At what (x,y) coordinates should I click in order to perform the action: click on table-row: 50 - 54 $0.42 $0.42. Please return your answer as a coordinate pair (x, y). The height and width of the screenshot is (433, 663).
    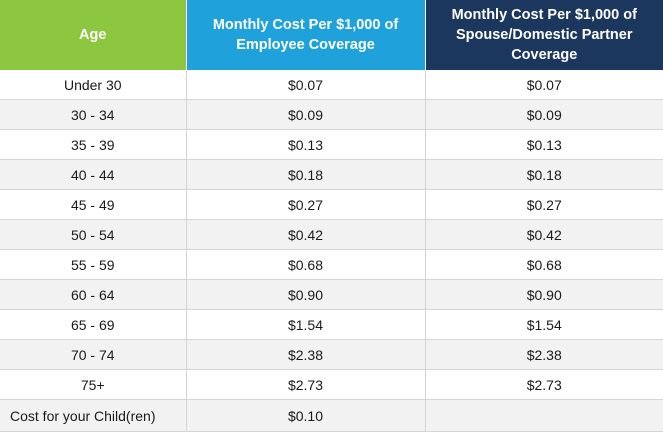
    Looking at the image, I should click on (331, 234).